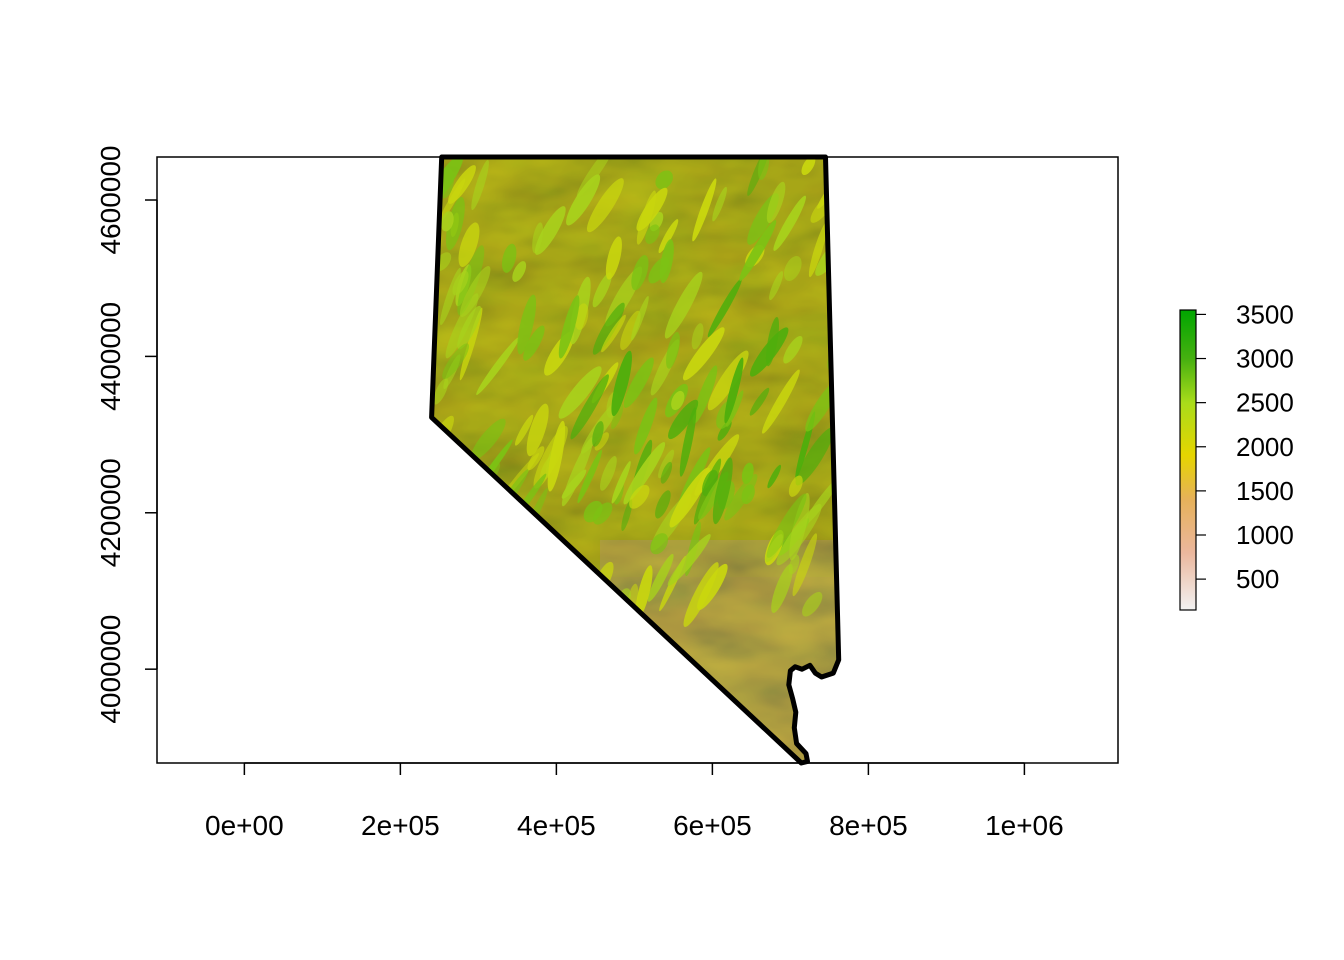  What do you see at coordinates (634, 801) in the screenshot?
I see `x-axis: 0e+00 2e+05 4e+05 6e+05 8e+05 1e+06` at bounding box center [634, 801].